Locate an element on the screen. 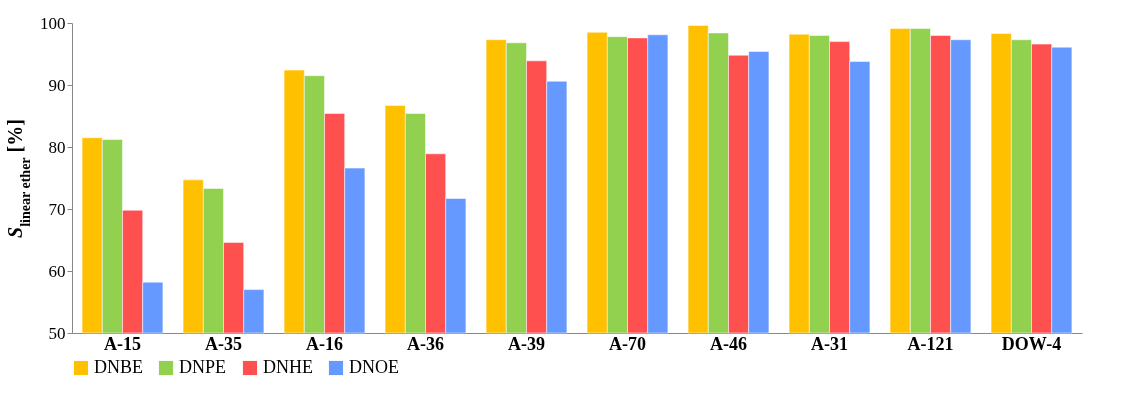  x-tick-label: A-31 is located at coordinates (829, 343).